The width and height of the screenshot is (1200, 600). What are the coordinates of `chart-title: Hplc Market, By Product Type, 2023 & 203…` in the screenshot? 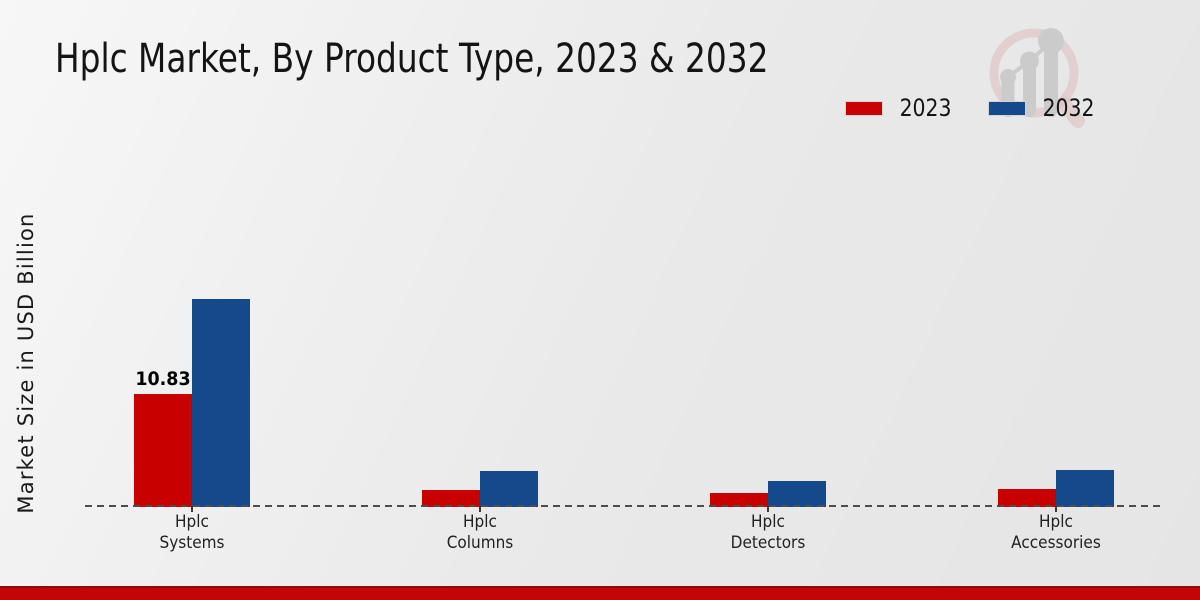 It's located at (412, 59).